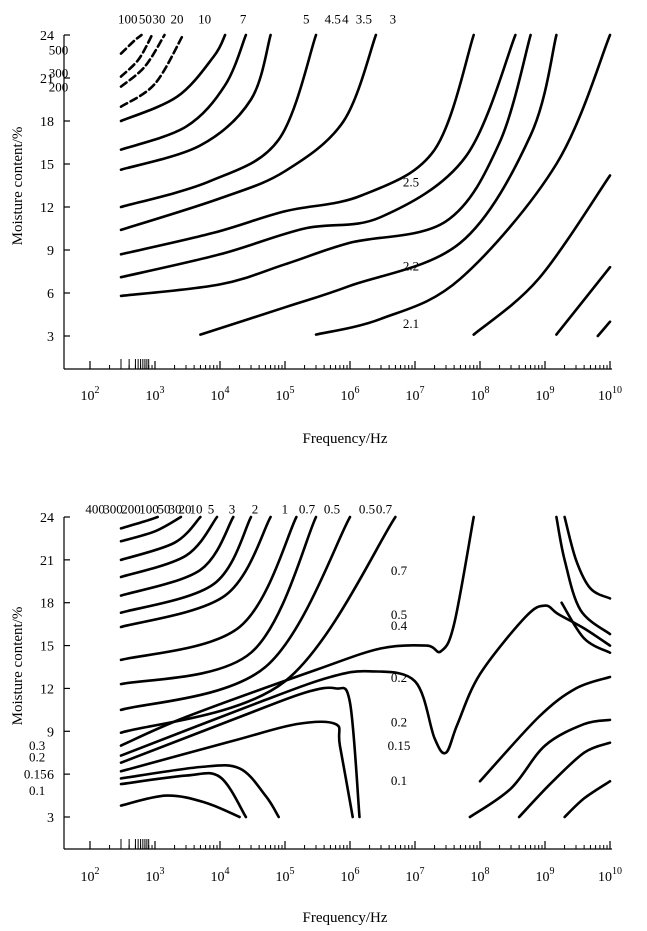 The width and height of the screenshot is (647, 931). Describe the element at coordinates (399, 745) in the screenshot. I see `contour-value-label: 0.15` at that location.